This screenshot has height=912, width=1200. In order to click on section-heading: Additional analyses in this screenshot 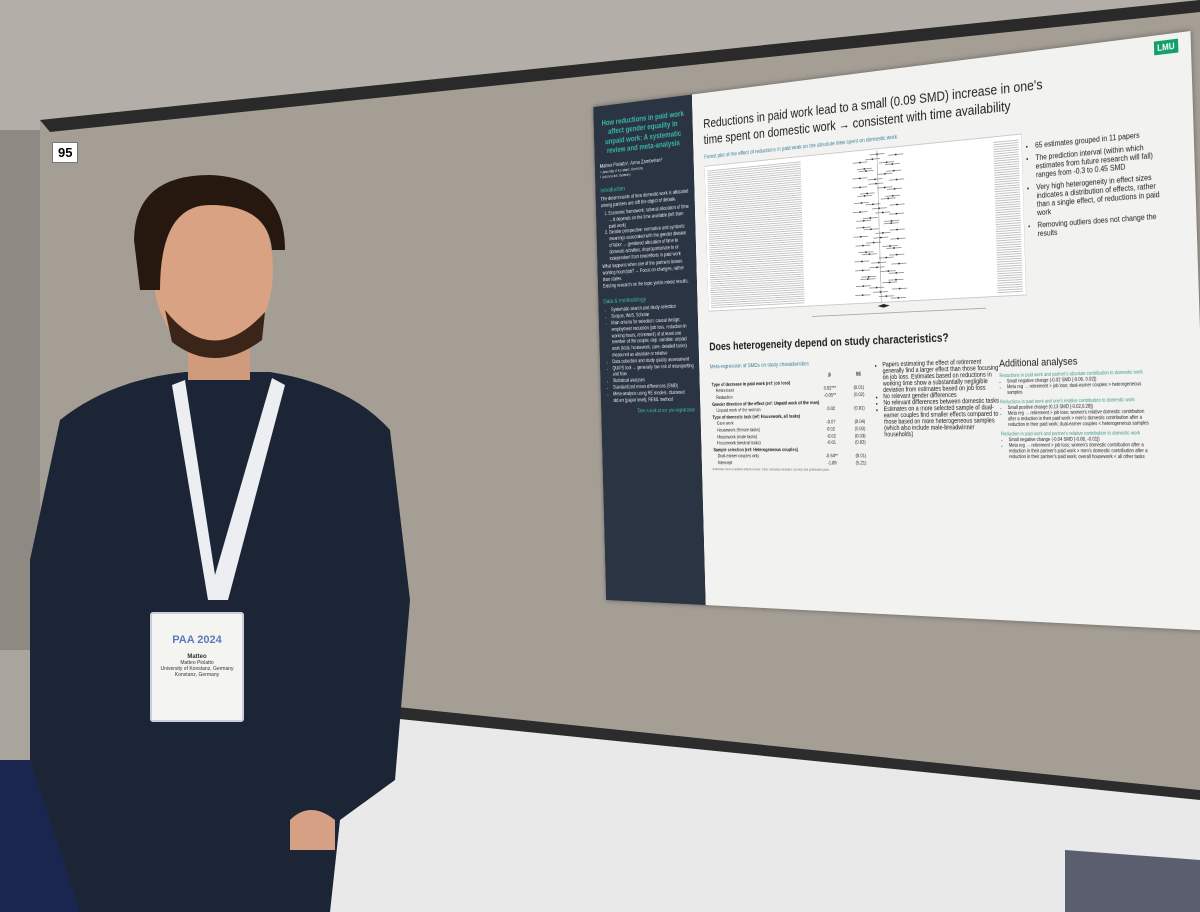, I will do `click(1038, 362)`.